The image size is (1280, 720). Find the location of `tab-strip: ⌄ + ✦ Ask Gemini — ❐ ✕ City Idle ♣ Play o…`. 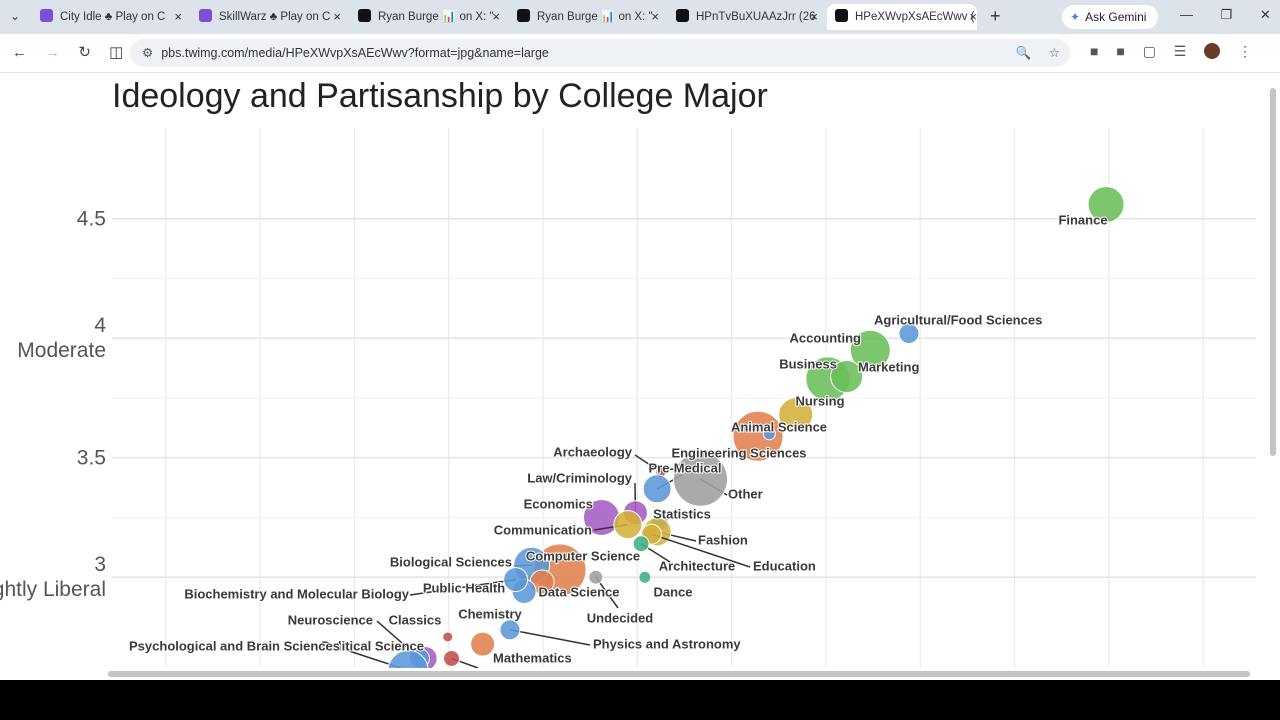

tab-strip: ⌄ + ✦ Ask Gemini — ❐ ✕ City Idle ♣ Play o… is located at coordinates (640, 17).